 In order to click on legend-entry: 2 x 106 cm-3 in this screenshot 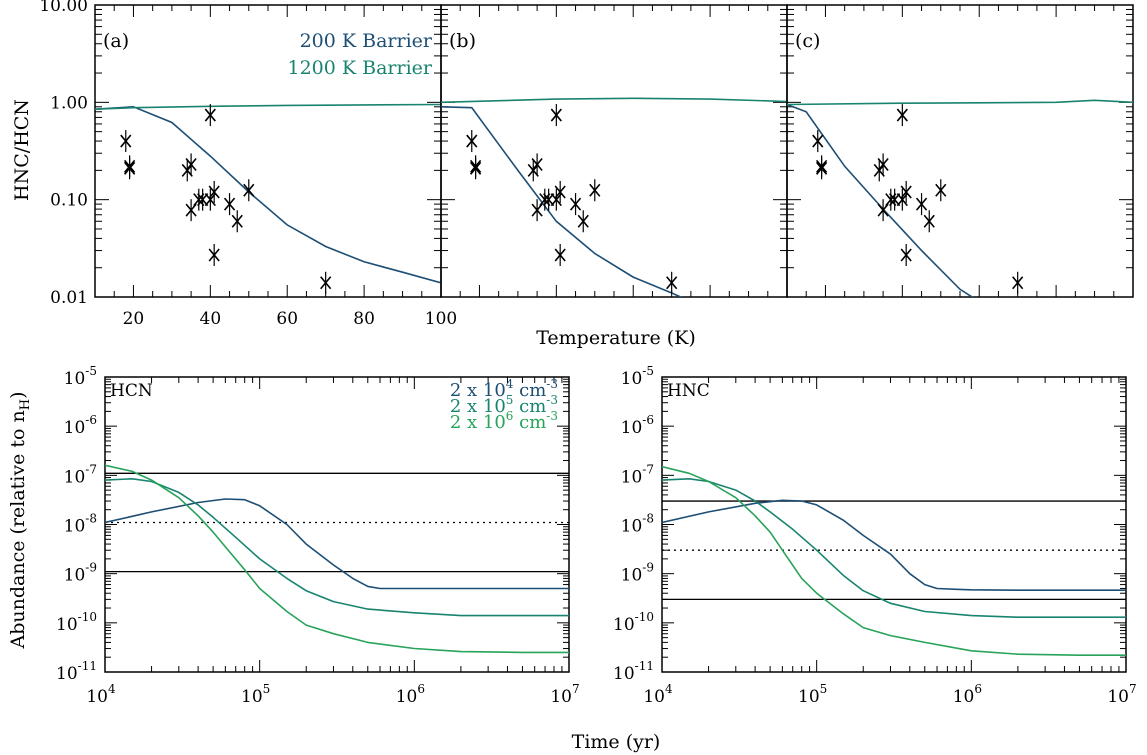, I will do `click(504, 421)`.